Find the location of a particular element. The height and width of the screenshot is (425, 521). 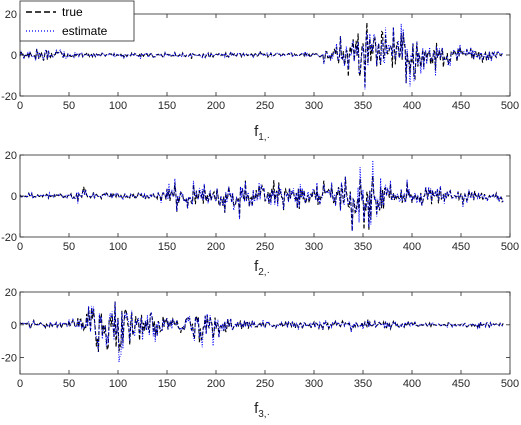

legend-box is located at coordinates (77, 21).